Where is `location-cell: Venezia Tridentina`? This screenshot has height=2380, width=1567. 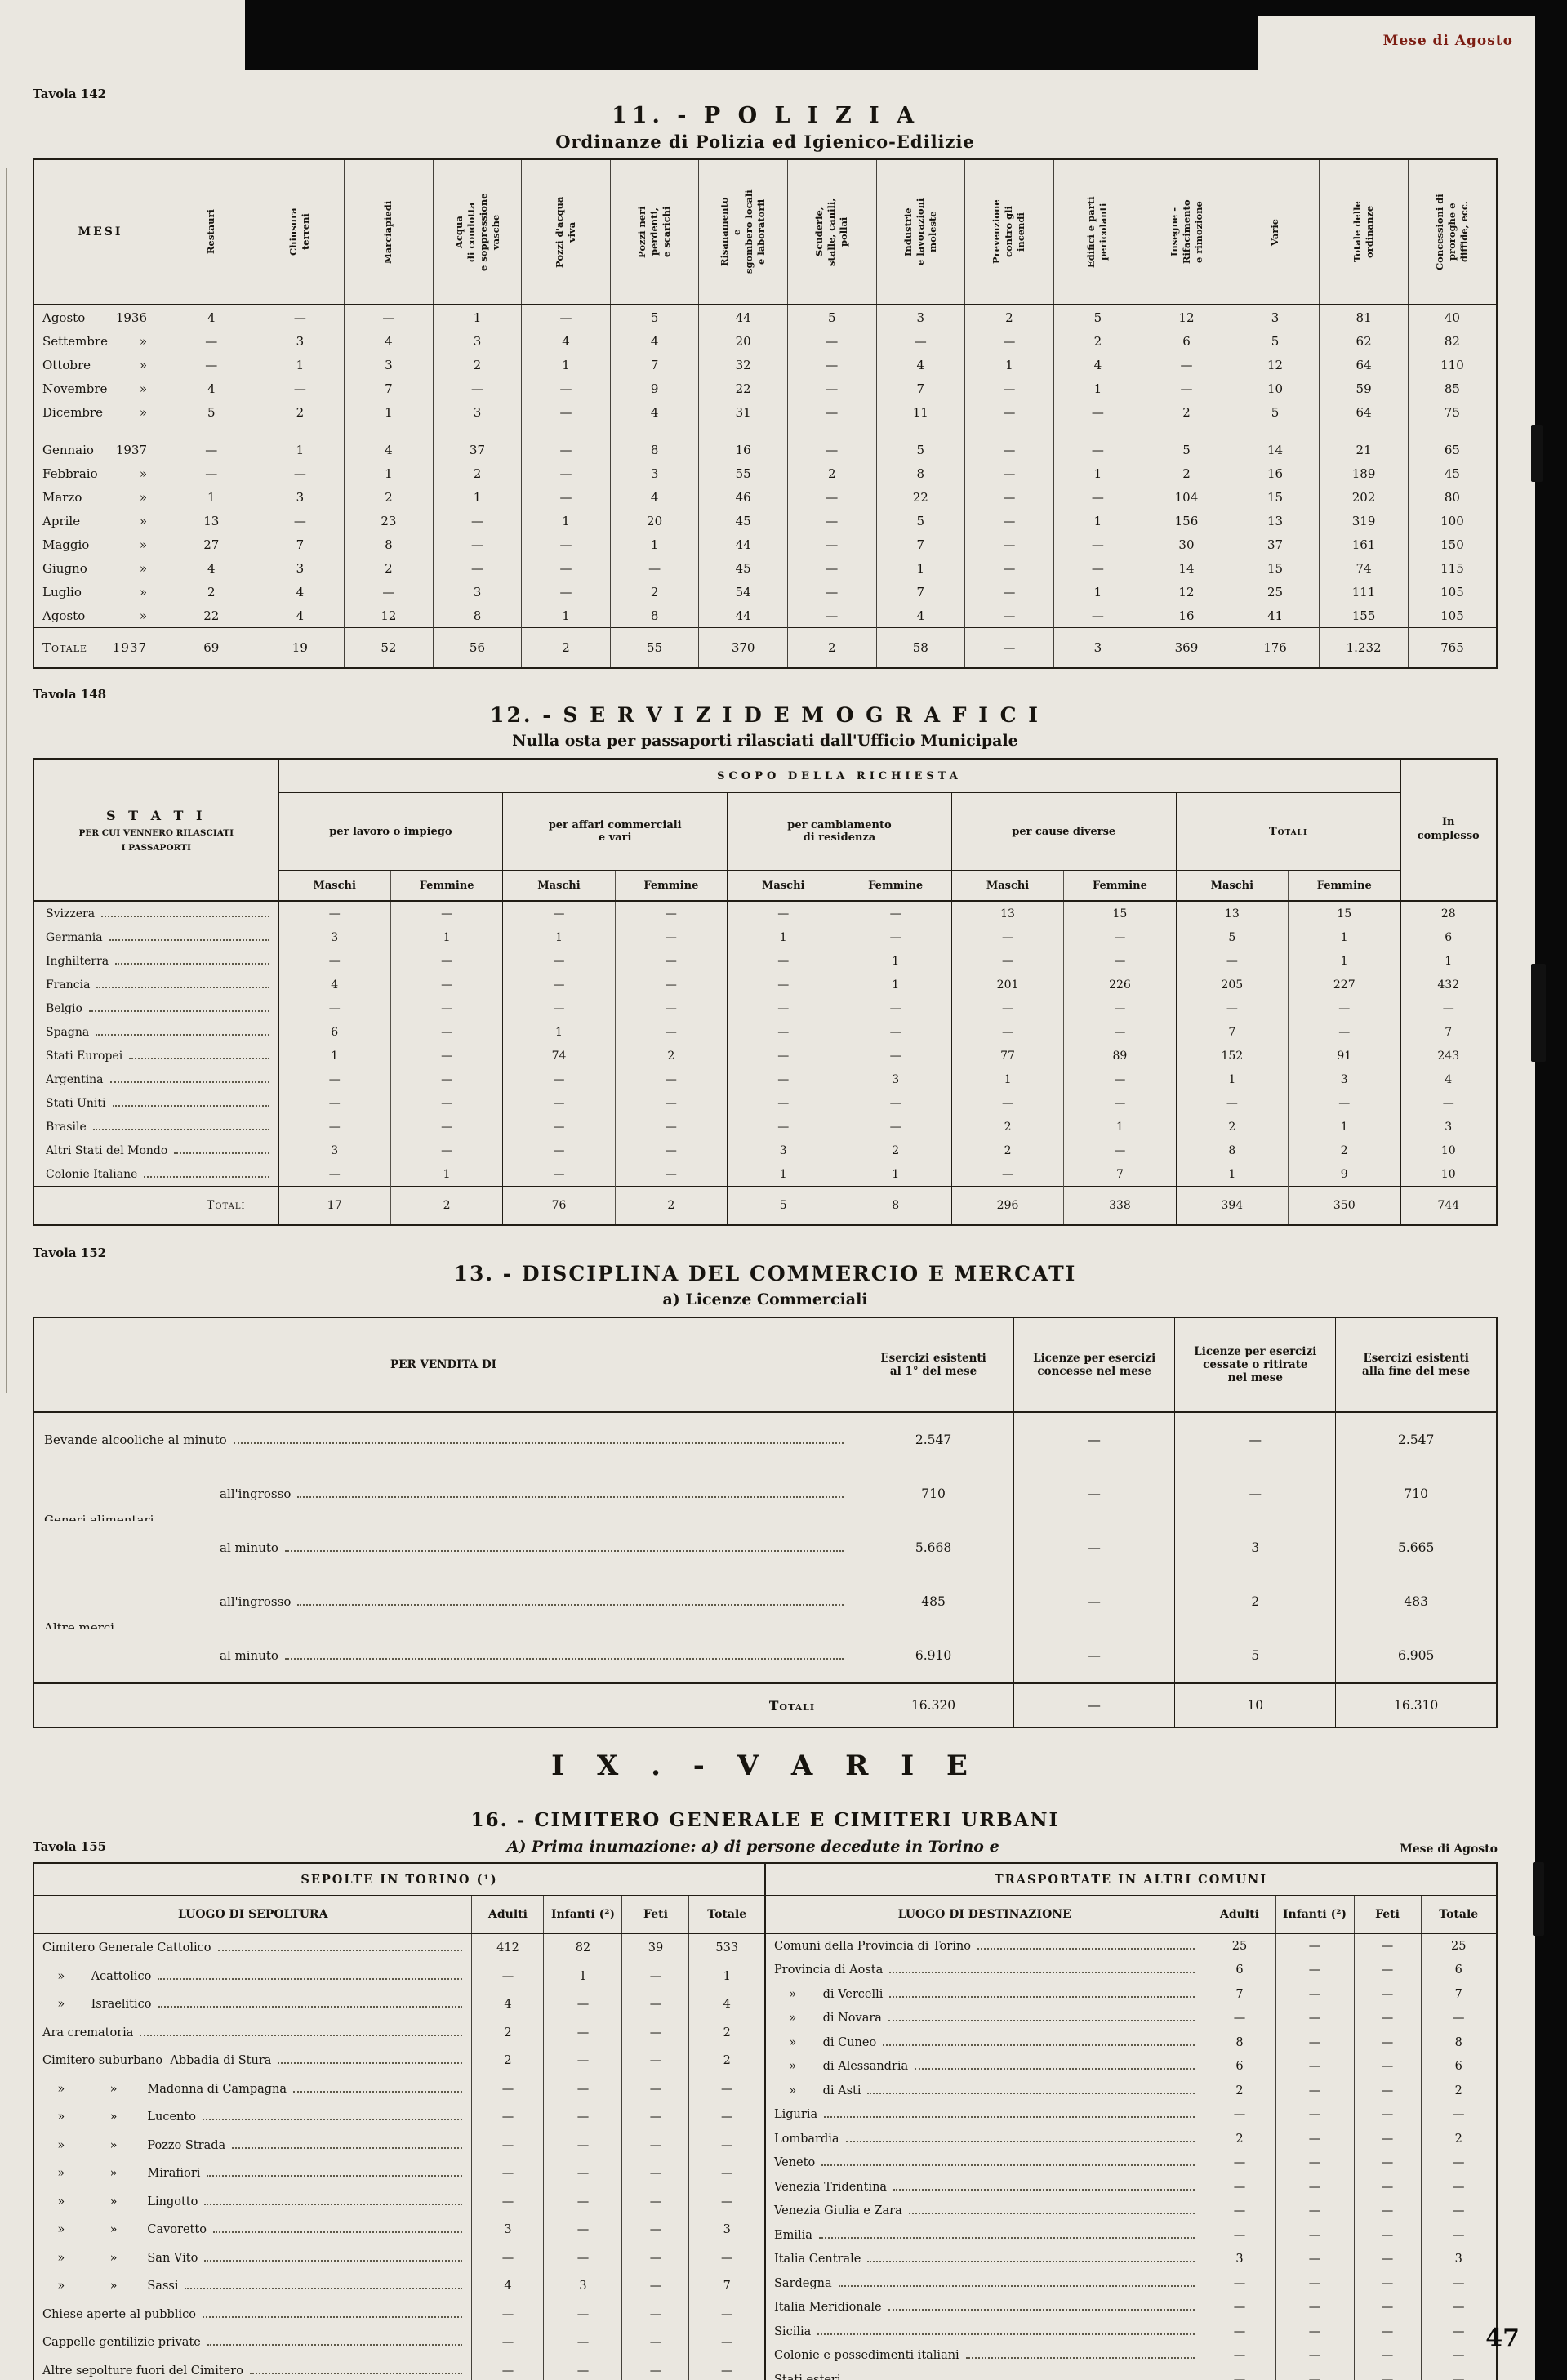
location-cell: Venezia Tridentina is located at coordinates (985, 2187).